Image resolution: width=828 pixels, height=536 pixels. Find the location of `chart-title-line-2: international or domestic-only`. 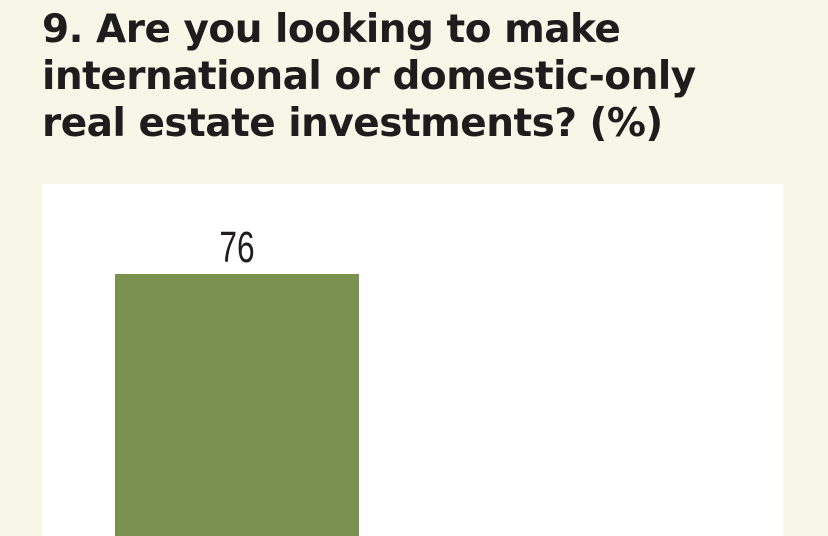

chart-title-line-2: international or domestic-only is located at coordinates (369, 76).